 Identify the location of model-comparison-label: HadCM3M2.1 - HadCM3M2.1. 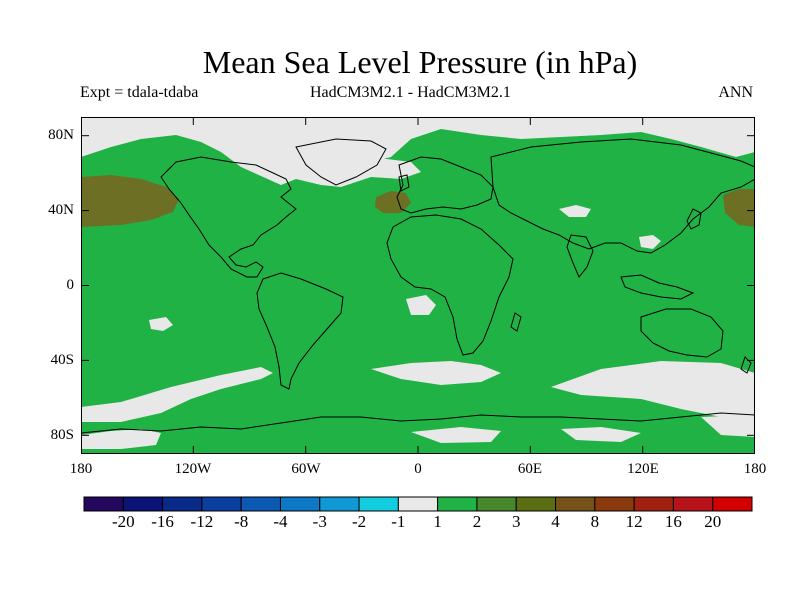
(410, 92).